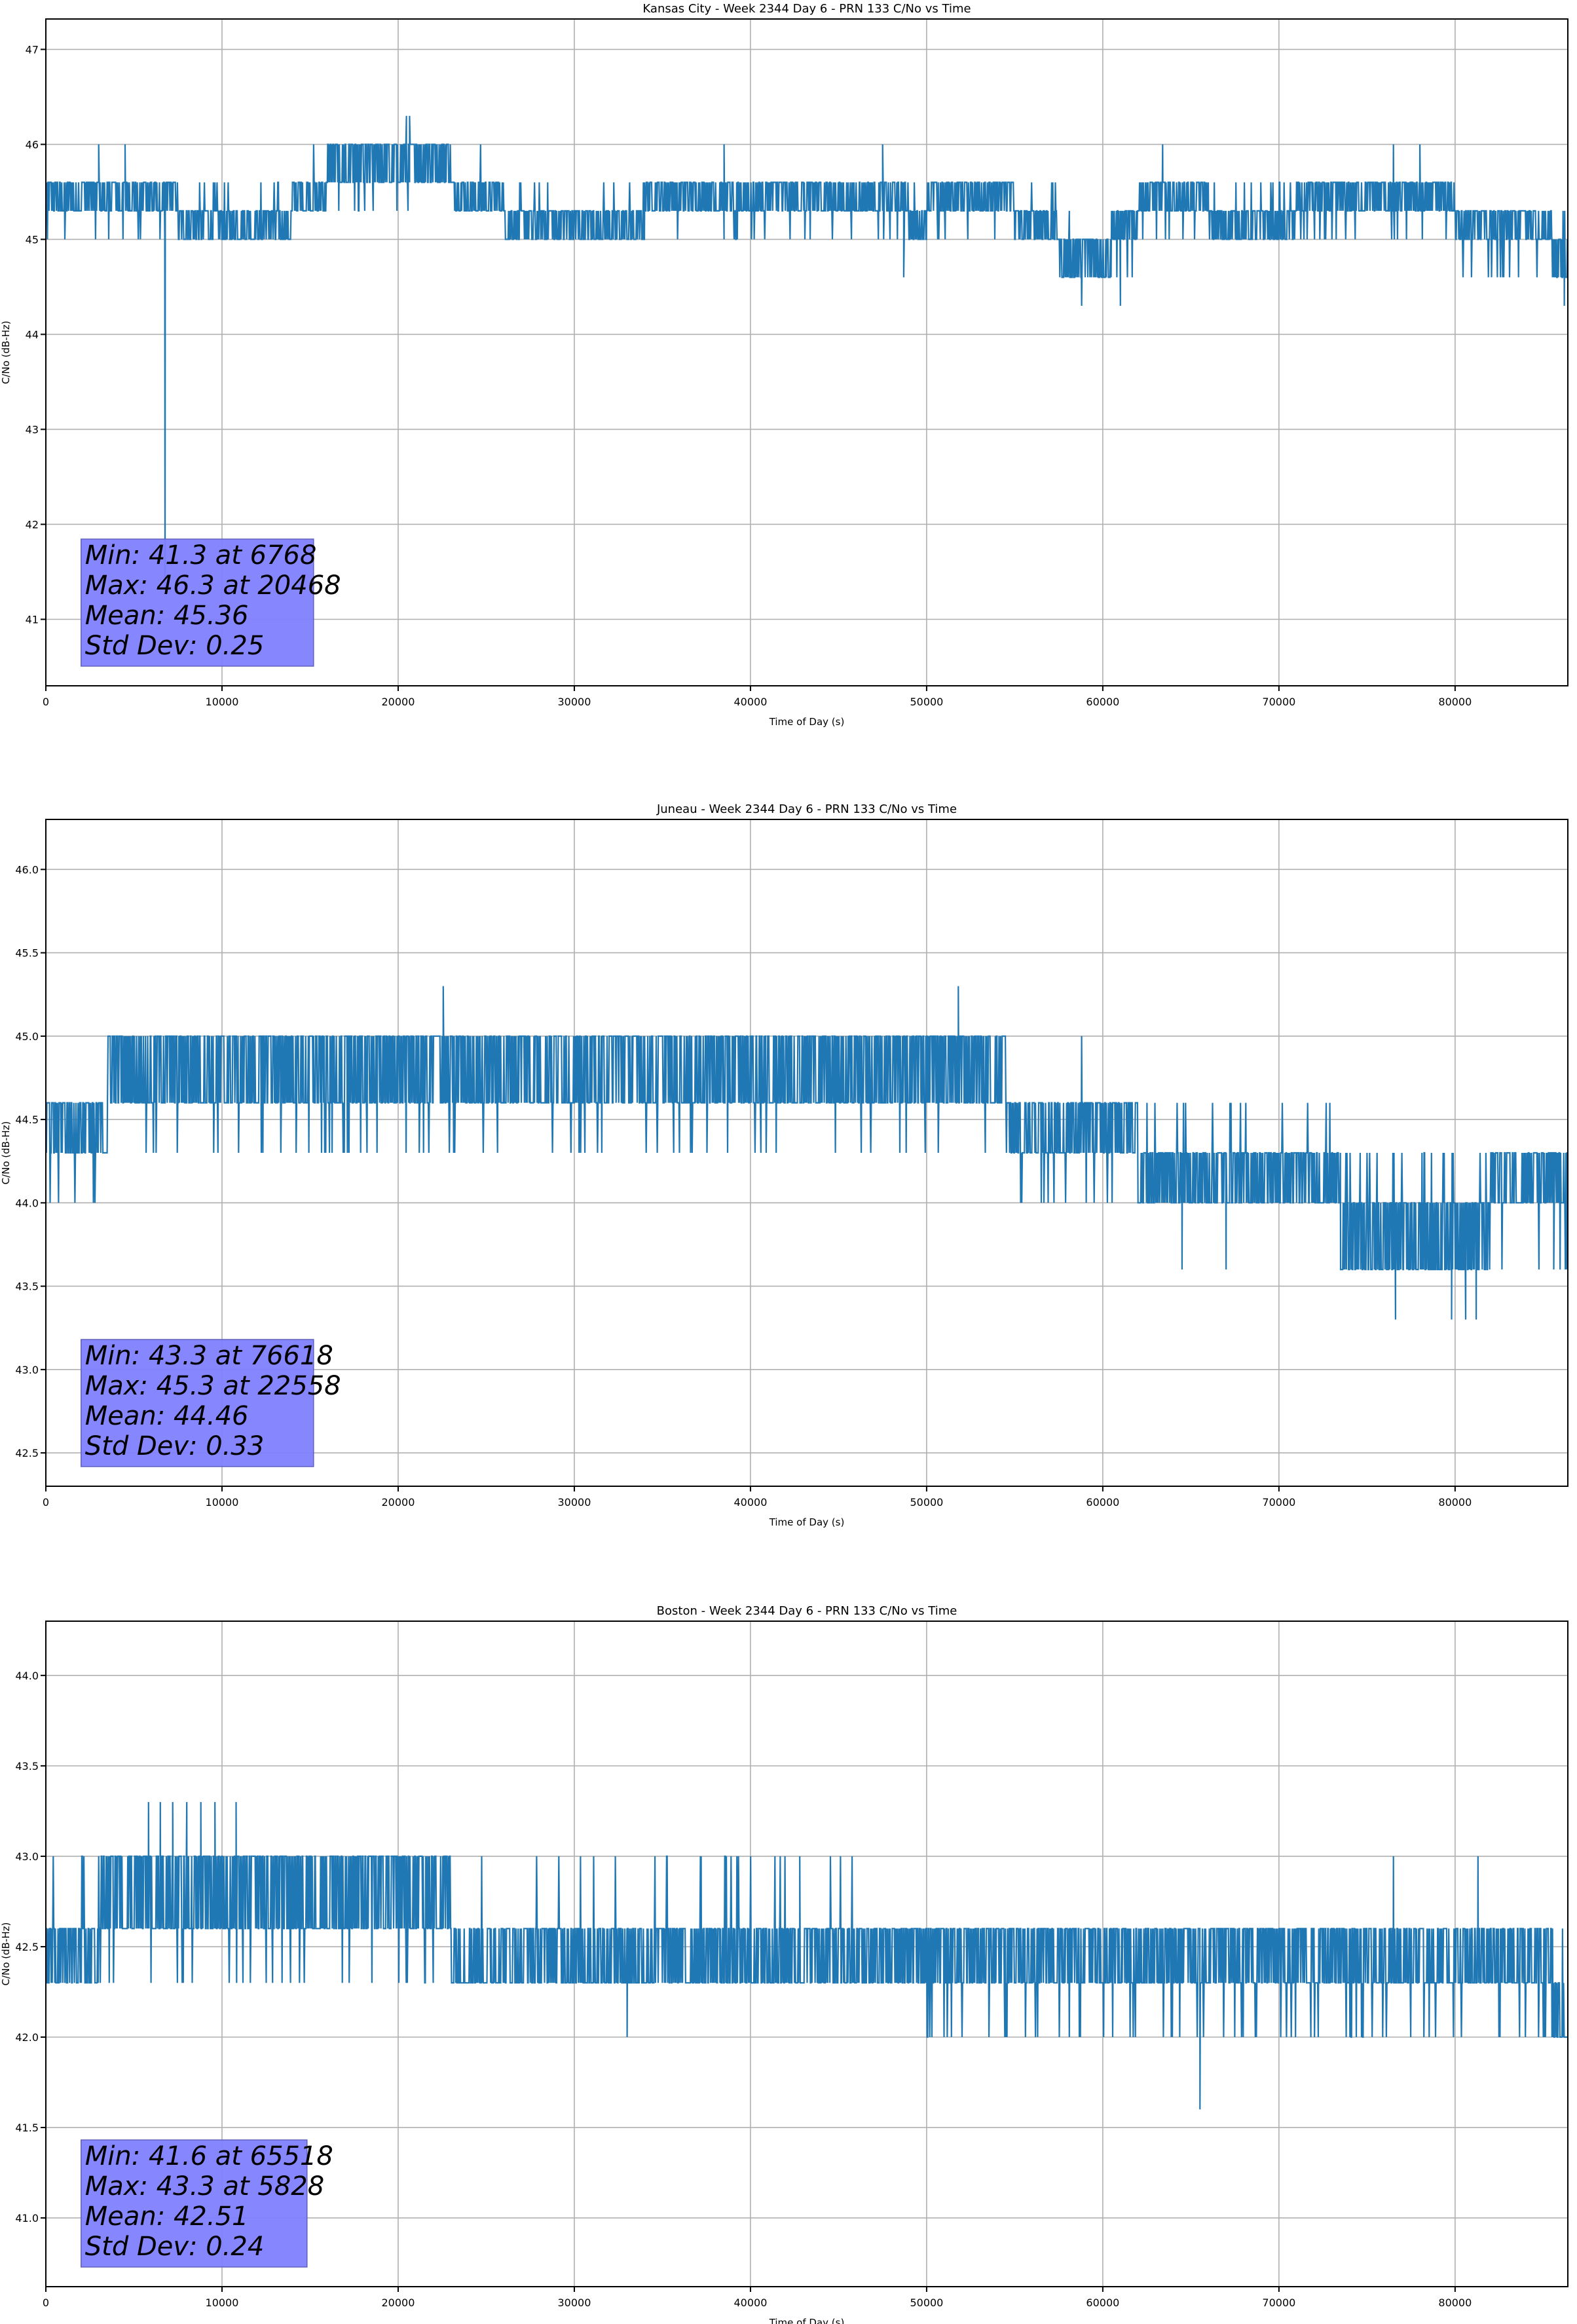  What do you see at coordinates (167, 1416) in the screenshot?
I see `stats-mean: Mean: 44.46` at bounding box center [167, 1416].